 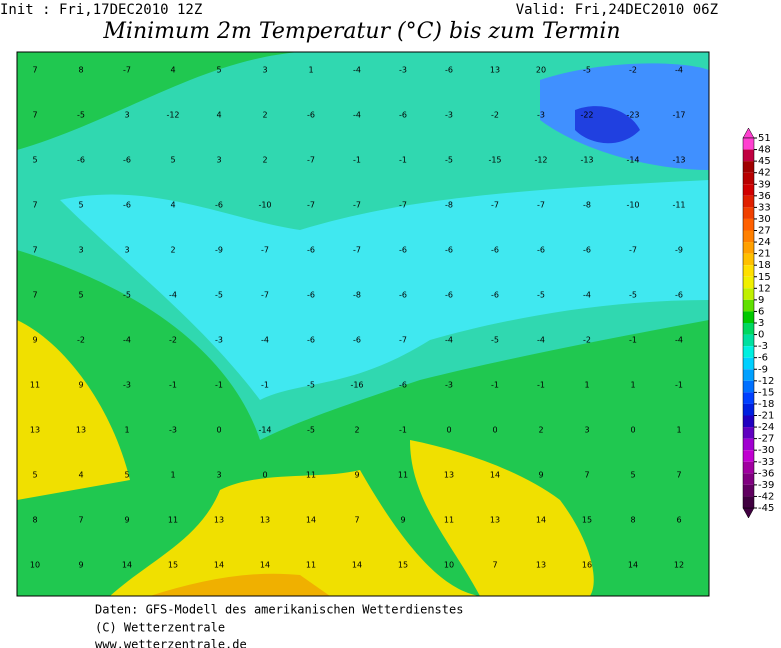 What do you see at coordinates (617, 10) in the screenshot?
I see `valid-time: Valid: Fri,24DEC2010 06Z` at bounding box center [617, 10].